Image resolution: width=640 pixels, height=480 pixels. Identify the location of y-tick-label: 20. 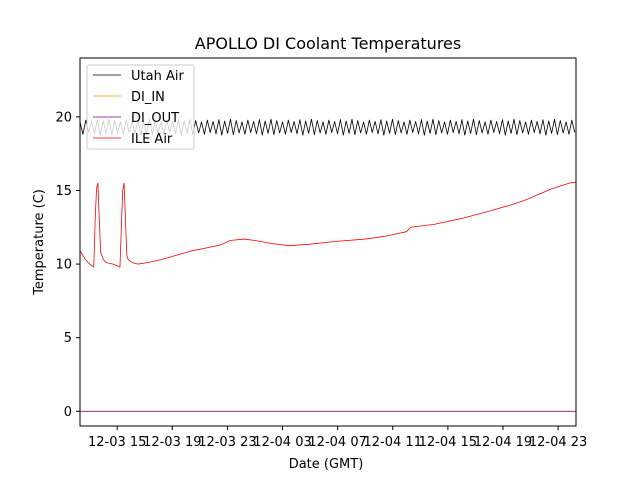
(63, 117).